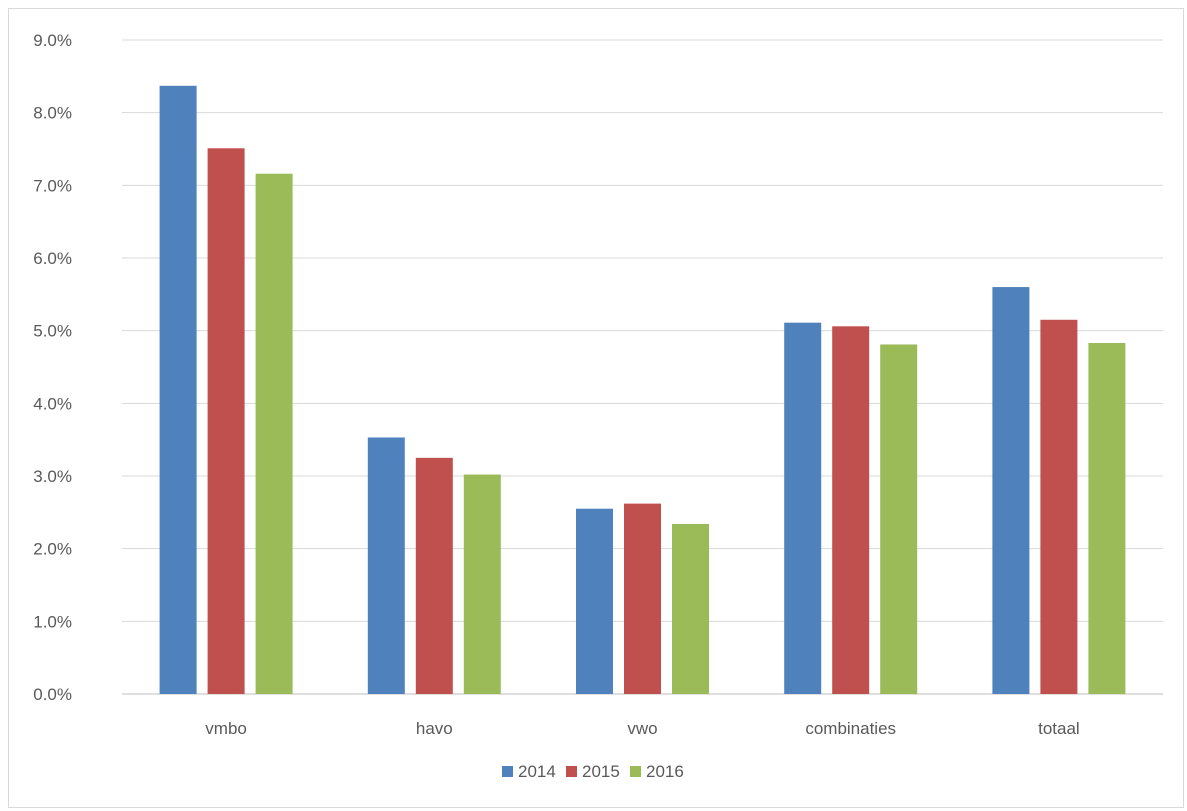 The height and width of the screenshot is (811, 1187). I want to click on legend-label-2014: 2014, so click(537, 771).